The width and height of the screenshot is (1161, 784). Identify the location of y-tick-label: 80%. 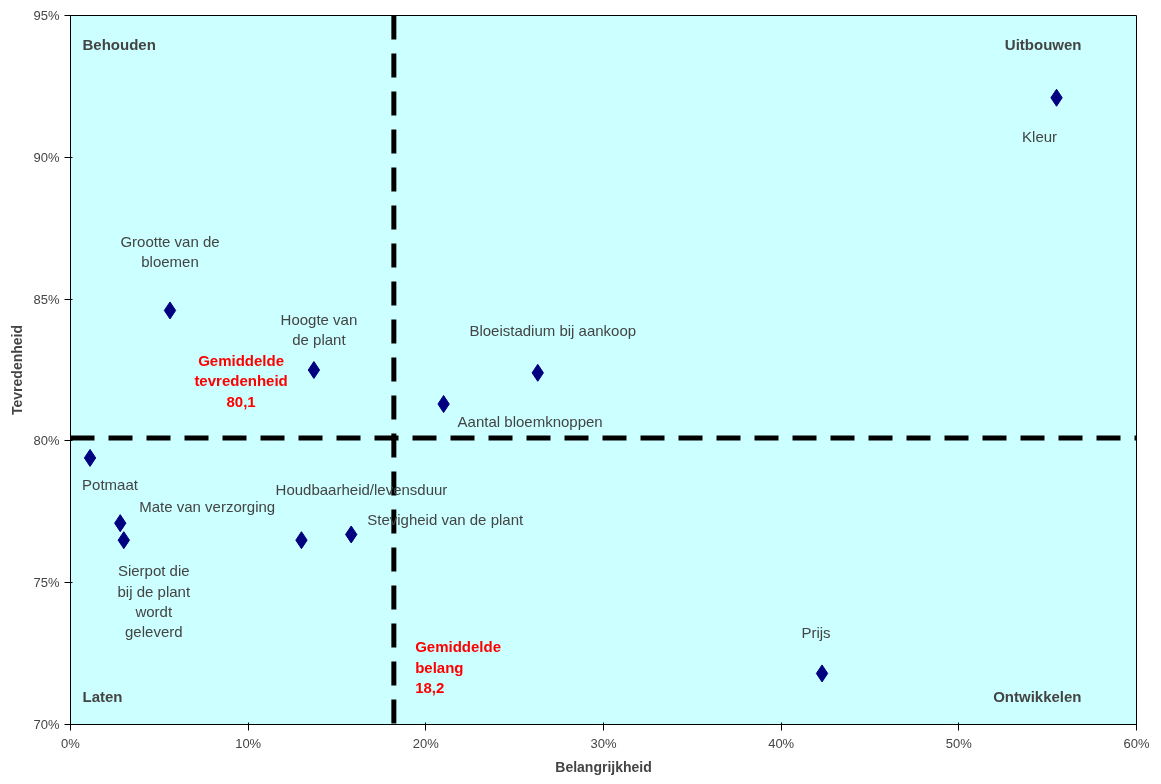
(46, 441).